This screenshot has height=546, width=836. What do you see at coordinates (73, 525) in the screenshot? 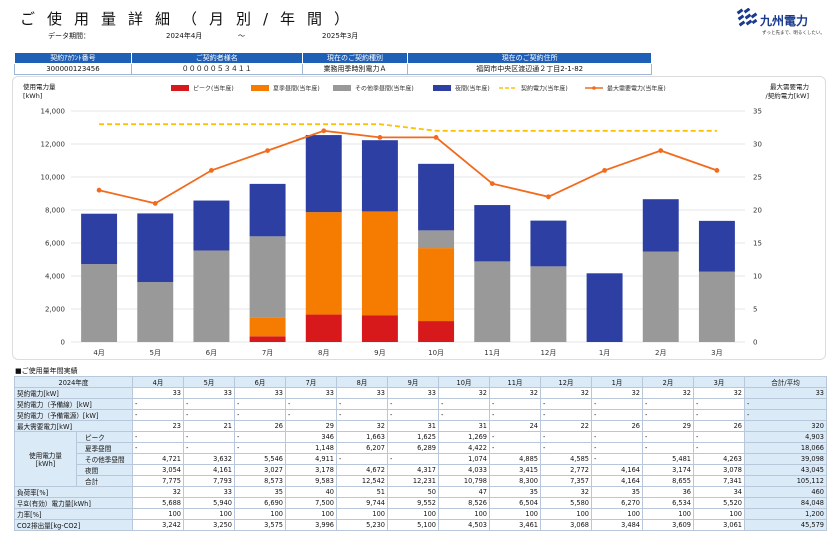
I see `row-label: CO2排出量[kg-CO2]` at bounding box center [73, 525].